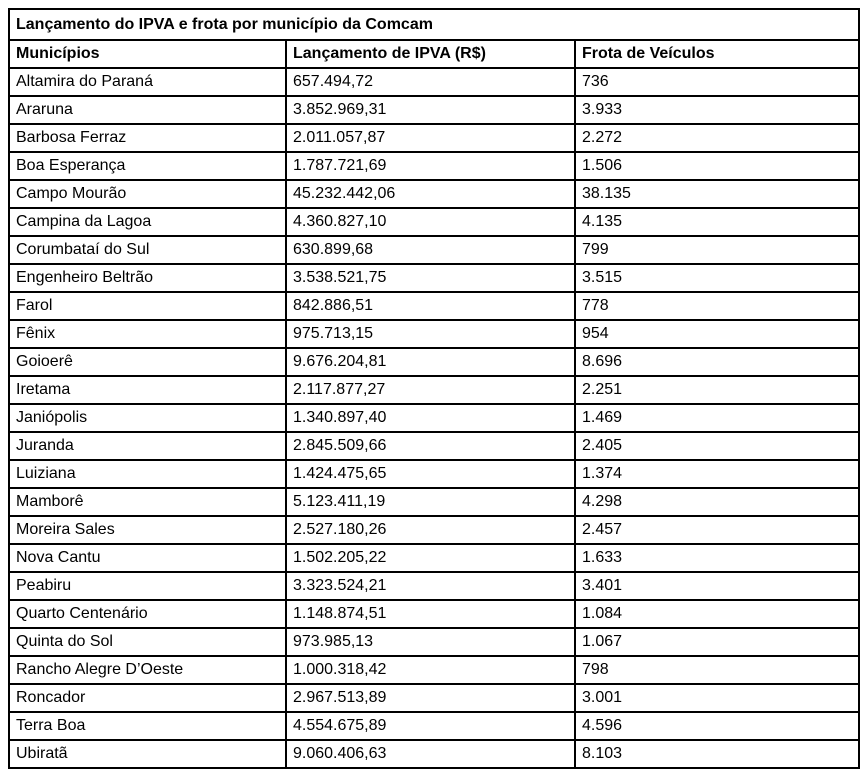 This screenshot has height=769, width=868. Describe the element at coordinates (430, 446) in the screenshot. I see `ipva-cell: 2.845.509,66` at that location.